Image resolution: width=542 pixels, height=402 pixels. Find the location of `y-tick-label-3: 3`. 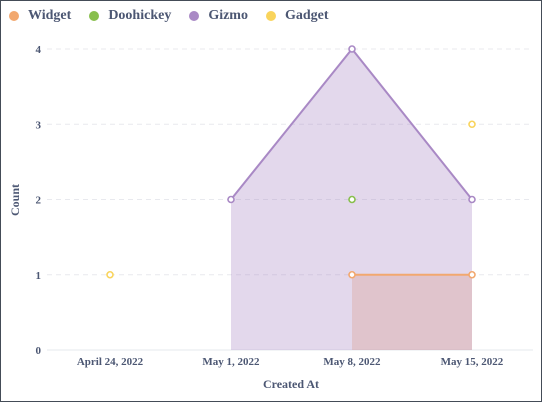

y-tick-label-3: 3 is located at coordinates (39, 125).